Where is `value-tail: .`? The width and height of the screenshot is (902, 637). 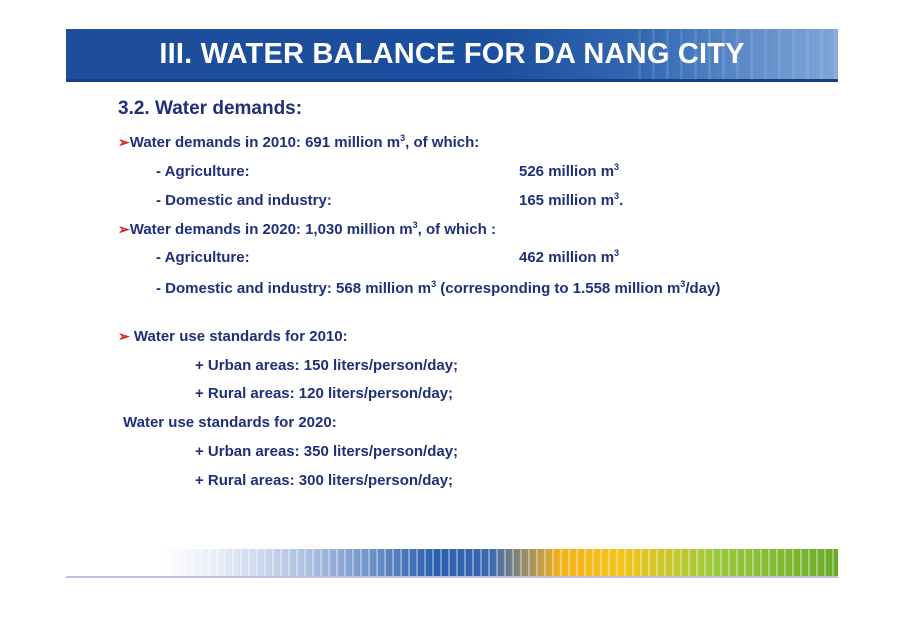
value-tail: . is located at coordinates (621, 200).